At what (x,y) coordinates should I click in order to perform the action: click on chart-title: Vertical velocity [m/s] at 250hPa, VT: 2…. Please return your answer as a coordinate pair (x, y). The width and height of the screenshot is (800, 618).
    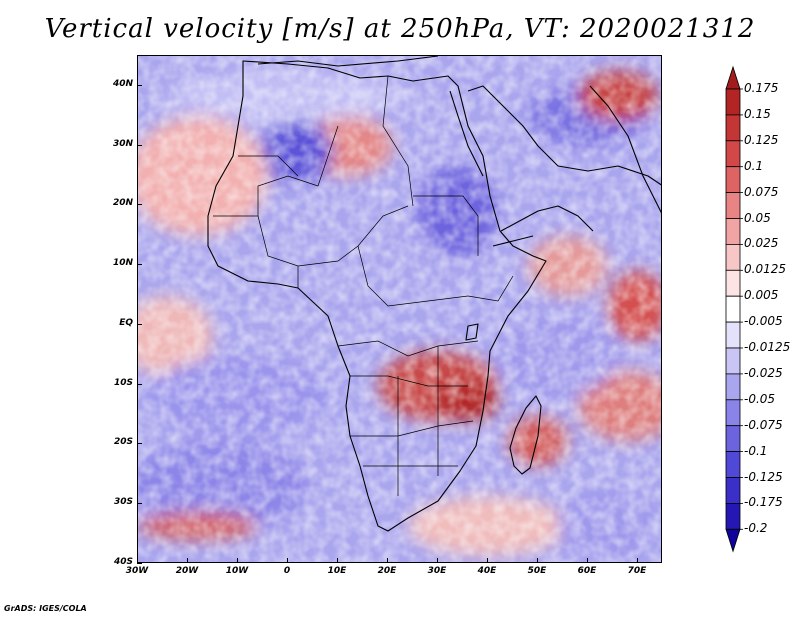
    Looking at the image, I should click on (400, 29).